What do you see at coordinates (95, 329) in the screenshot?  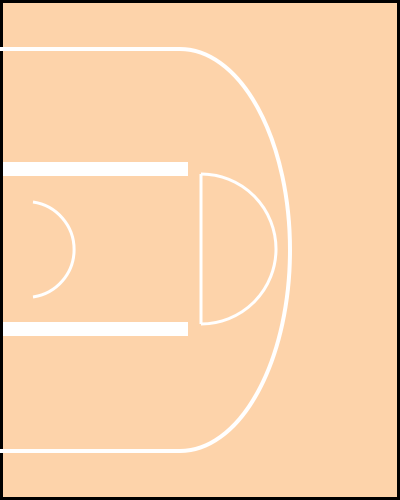 I see `lane-bottom-edge` at bounding box center [95, 329].